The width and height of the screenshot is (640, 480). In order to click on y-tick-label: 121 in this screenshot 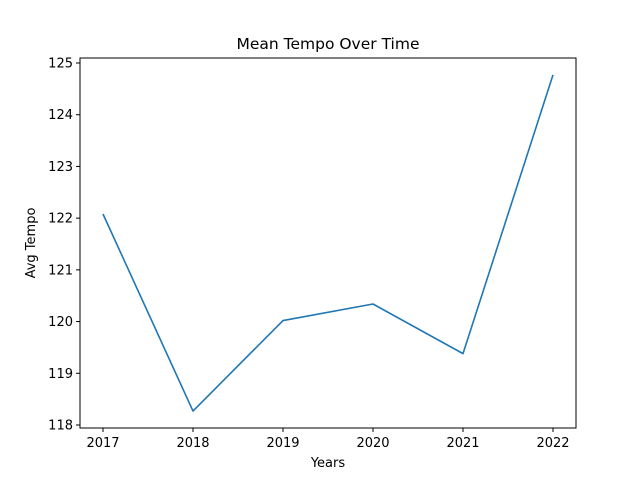, I will do `click(60, 270)`.